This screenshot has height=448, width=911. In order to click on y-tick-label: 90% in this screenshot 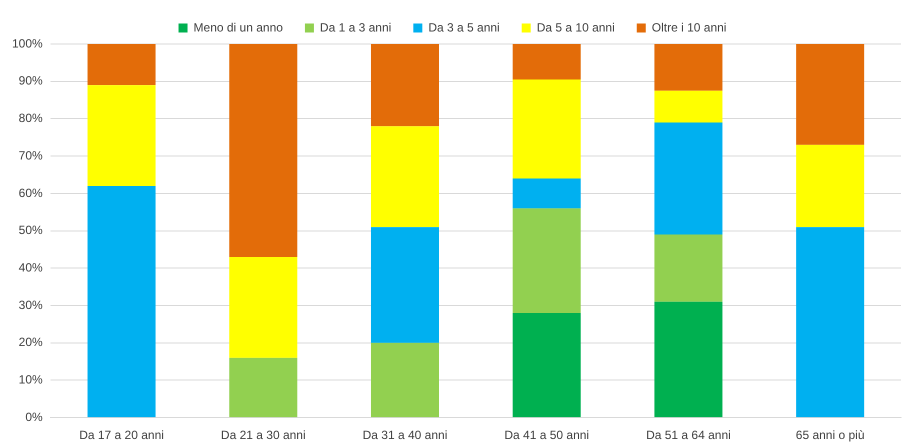, I will do `click(31, 81)`.